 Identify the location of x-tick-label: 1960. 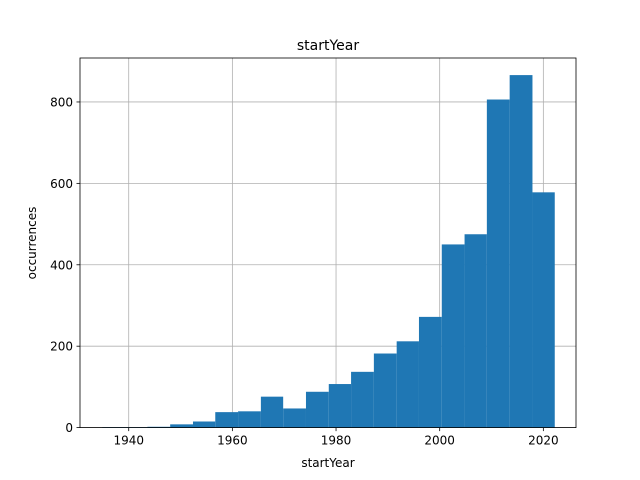
(232, 441).